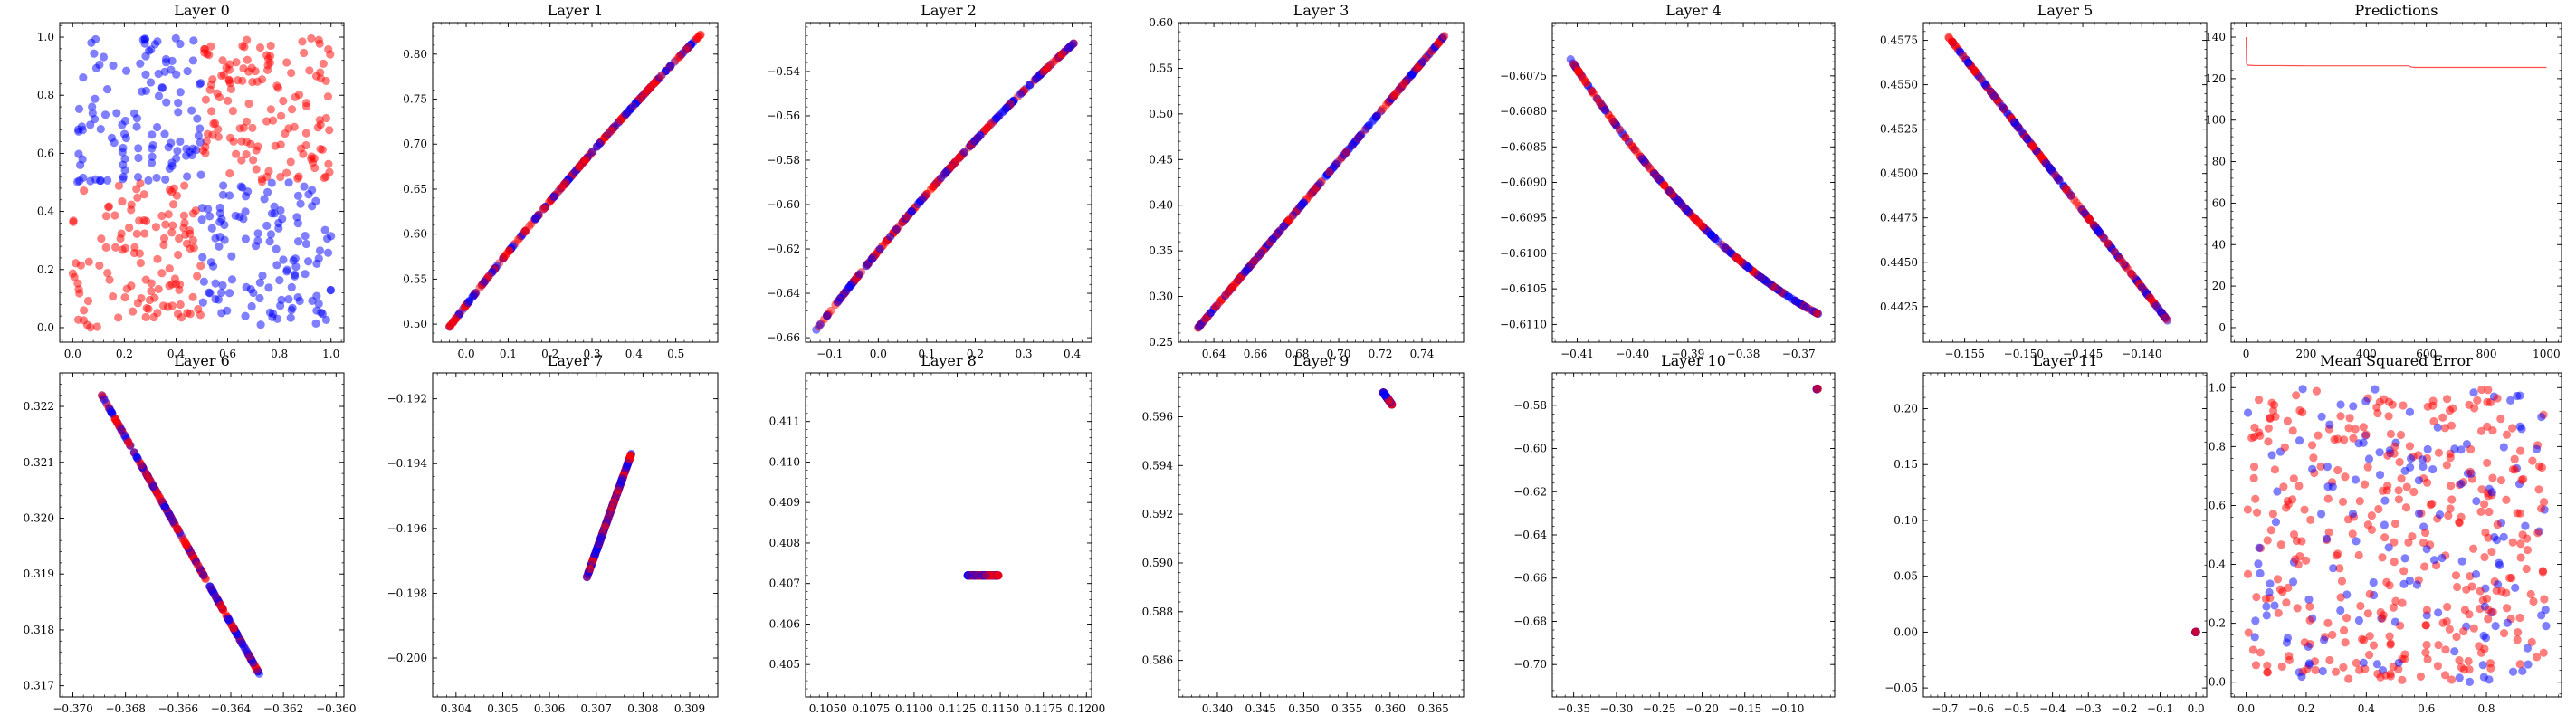 This screenshot has height=725, width=2576. What do you see at coordinates (783, 293) in the screenshot?
I see `layer2-ytick-label: −0.64` at bounding box center [783, 293].